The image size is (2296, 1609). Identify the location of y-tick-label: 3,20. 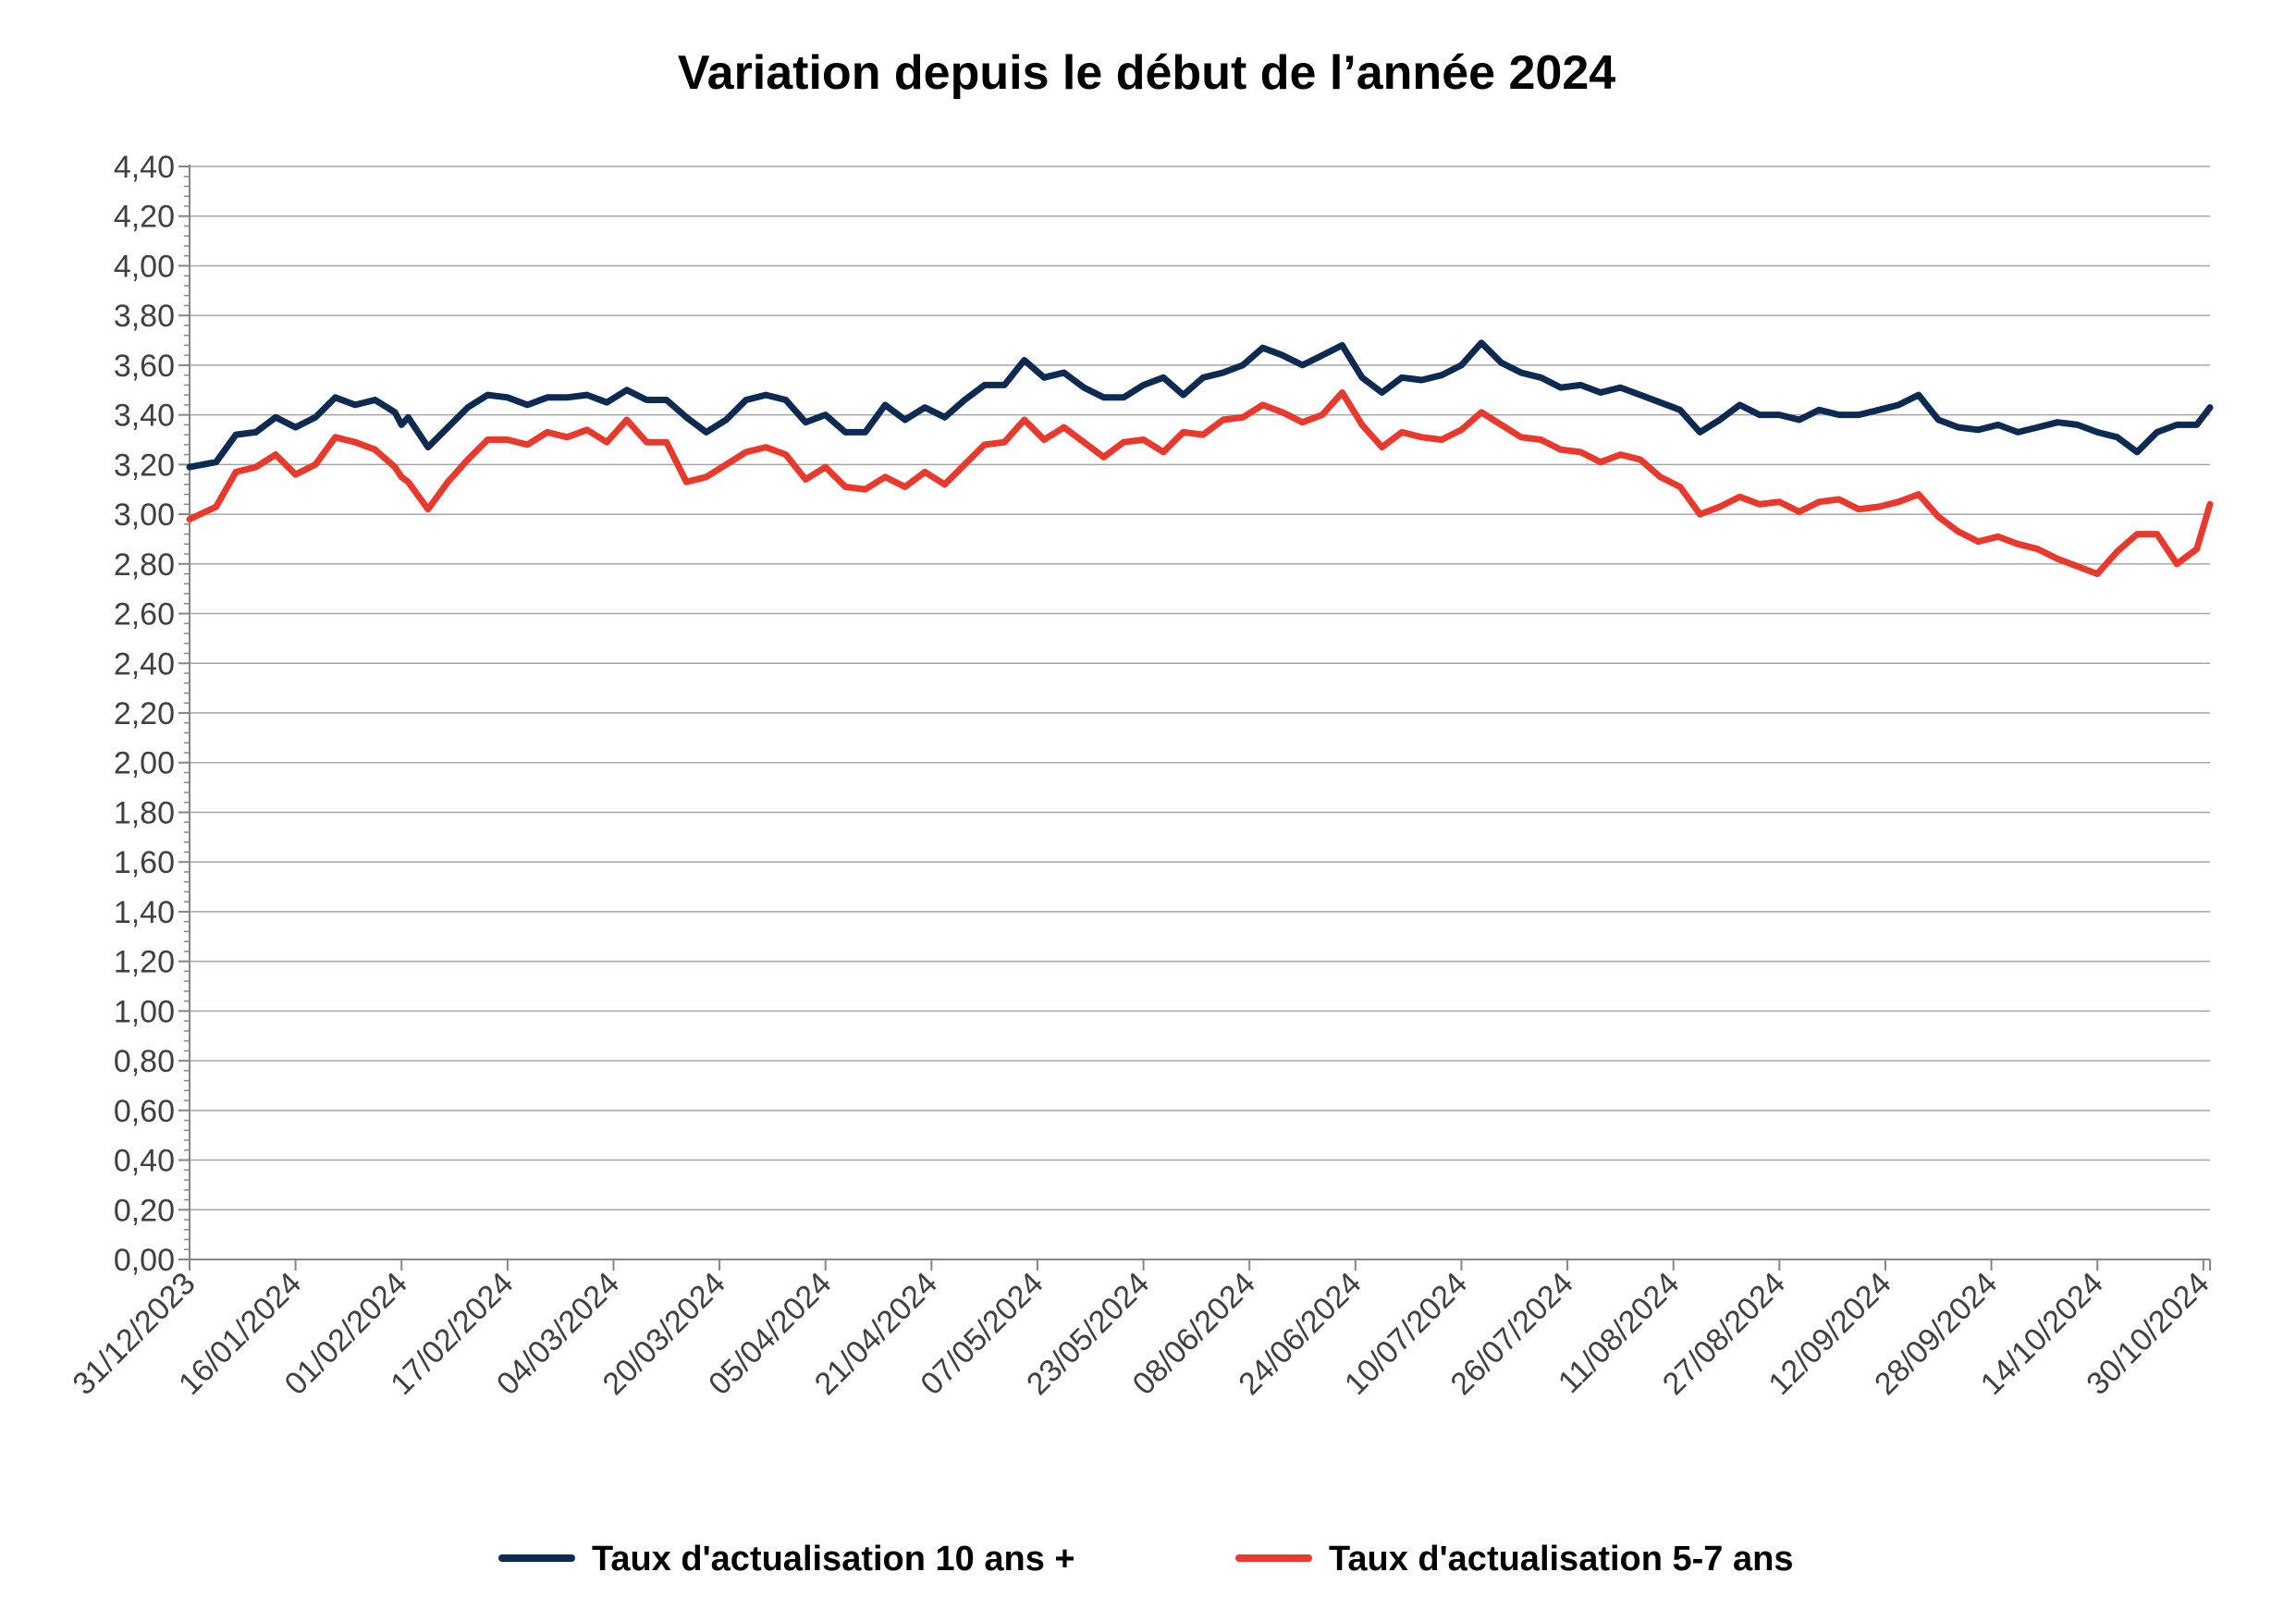
(144, 466).